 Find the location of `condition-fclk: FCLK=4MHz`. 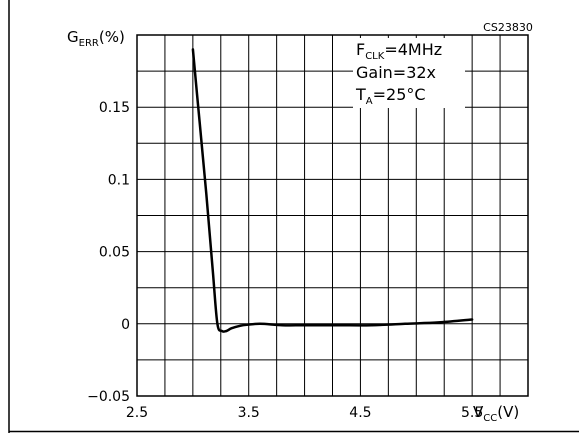

condition-fclk: FCLK=4MHz is located at coordinates (399, 51).